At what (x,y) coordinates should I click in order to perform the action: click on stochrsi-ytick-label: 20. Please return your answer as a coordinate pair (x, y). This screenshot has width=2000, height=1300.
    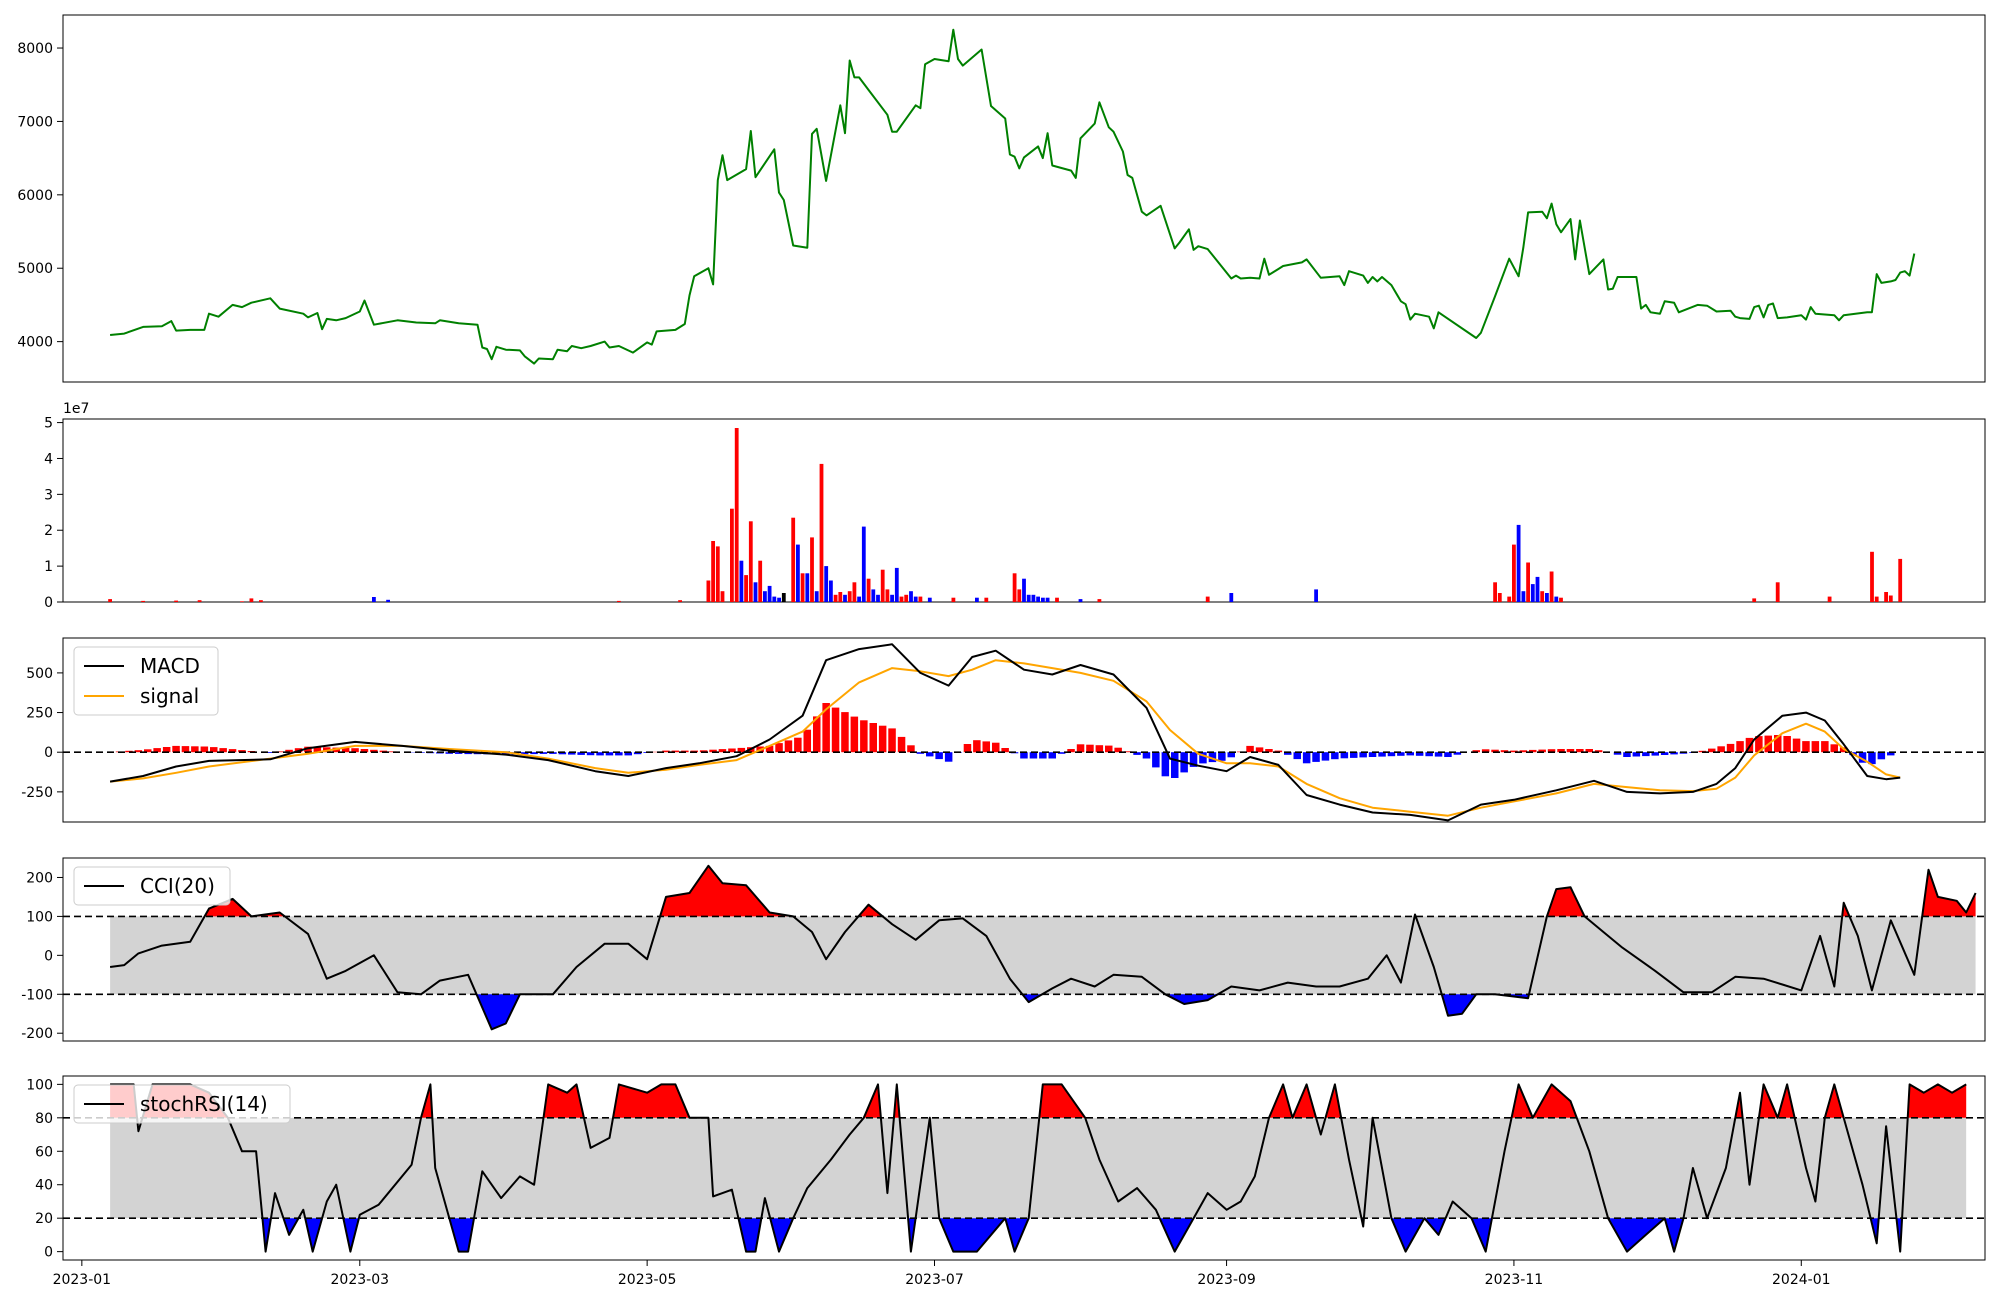
    Looking at the image, I should click on (44, 1219).